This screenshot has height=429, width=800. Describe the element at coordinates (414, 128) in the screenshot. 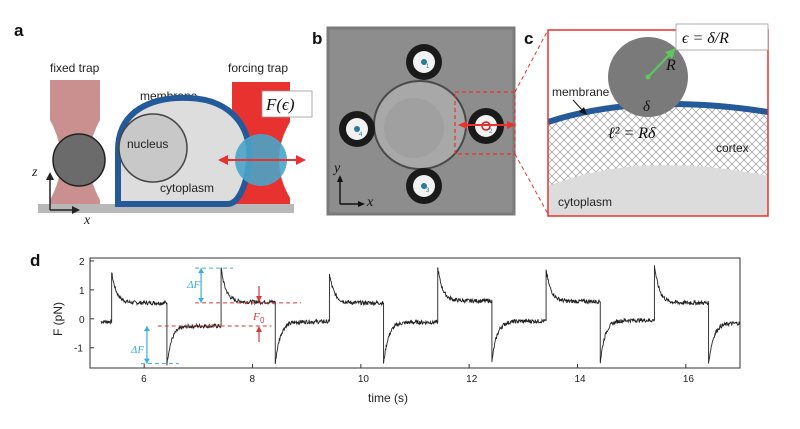

I see `cell-interior` at that location.